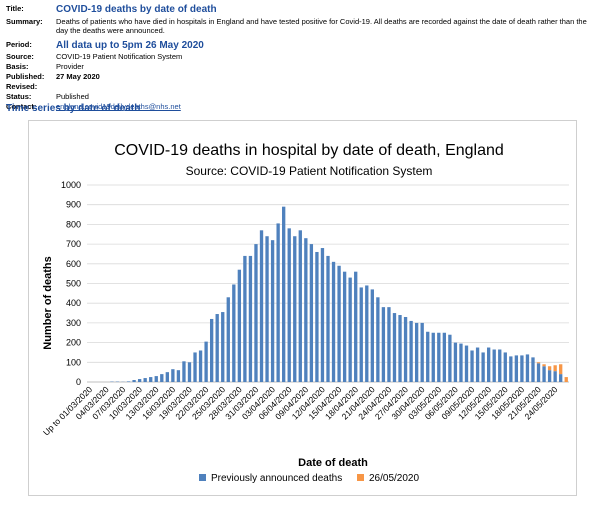 This screenshot has width=600, height=509. I want to click on x-axis-label: Date of death, so click(333, 463).